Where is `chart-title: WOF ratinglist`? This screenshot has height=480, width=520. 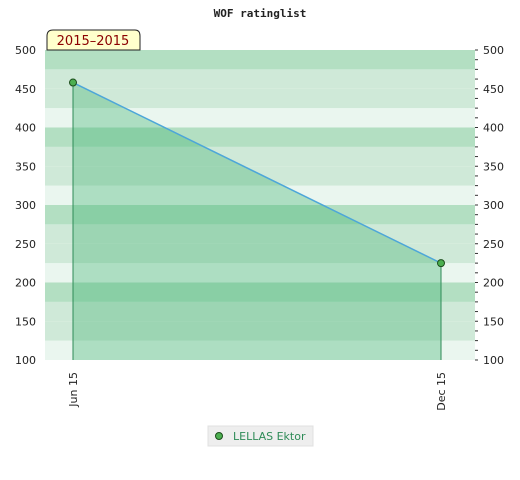 chart-title: WOF ratinglist is located at coordinates (260, 13).